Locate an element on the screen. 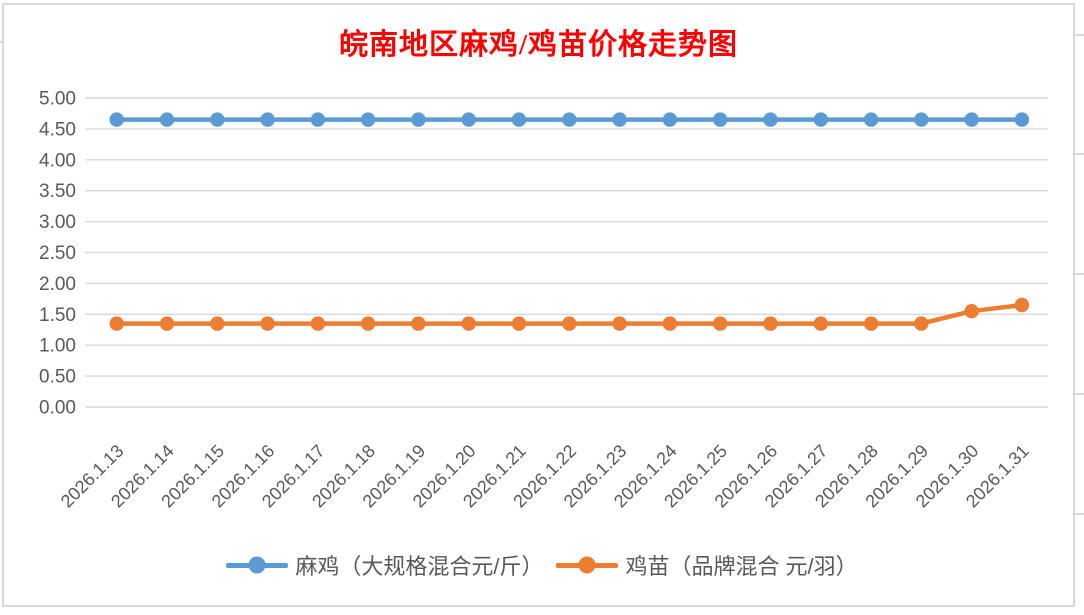 The height and width of the screenshot is (615, 1084). y-axis-tick-label: 5.00 is located at coordinates (57, 99).